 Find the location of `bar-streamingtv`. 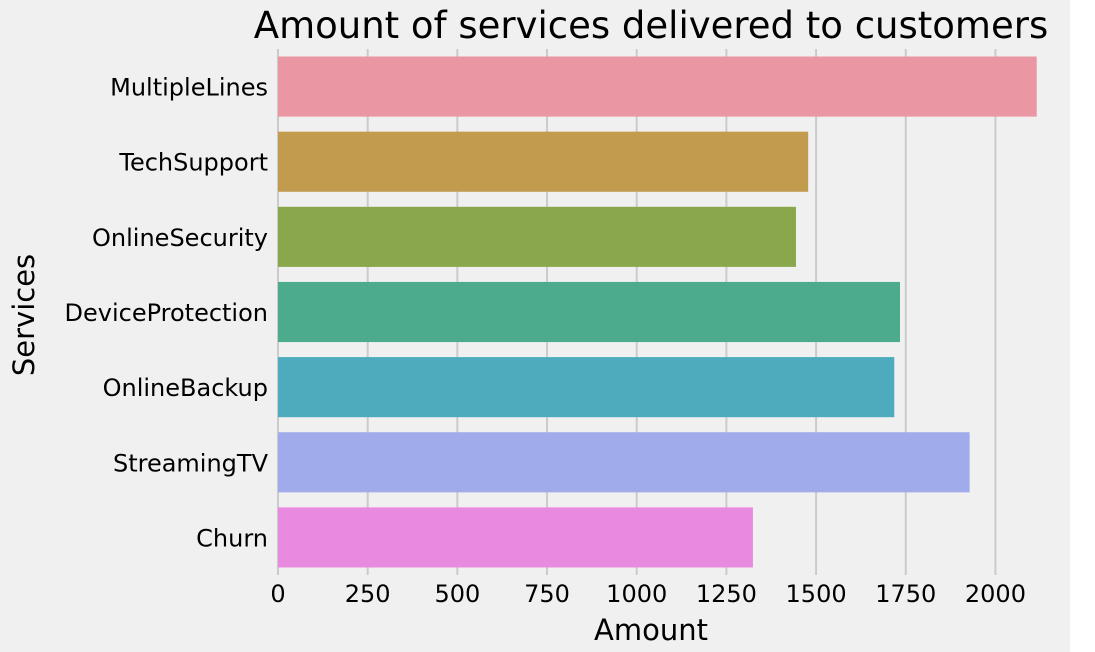

bar-streamingtv is located at coordinates (624, 462).